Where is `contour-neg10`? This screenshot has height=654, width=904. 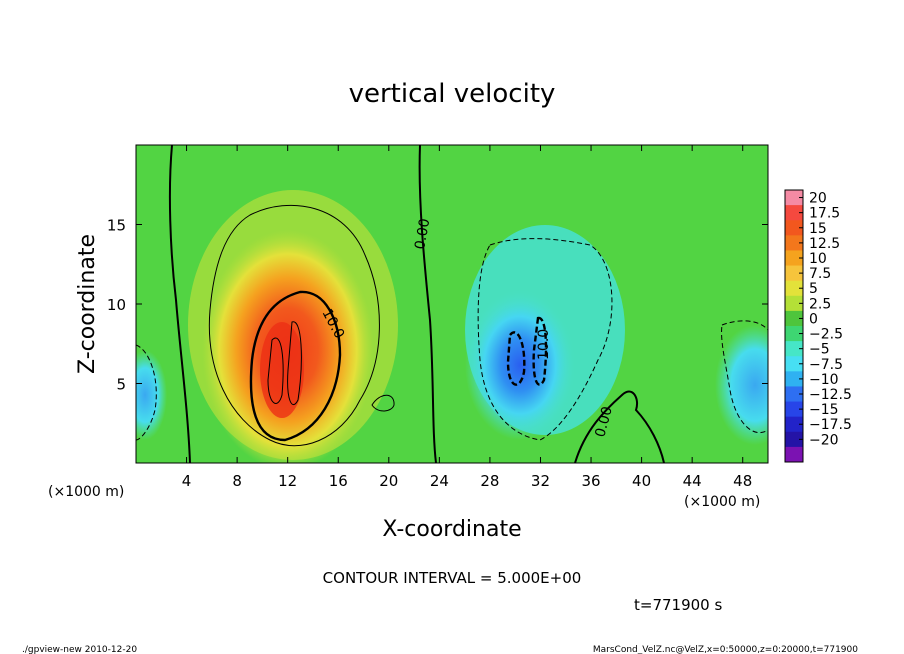
contour-neg10 is located at coordinates (527, 351).